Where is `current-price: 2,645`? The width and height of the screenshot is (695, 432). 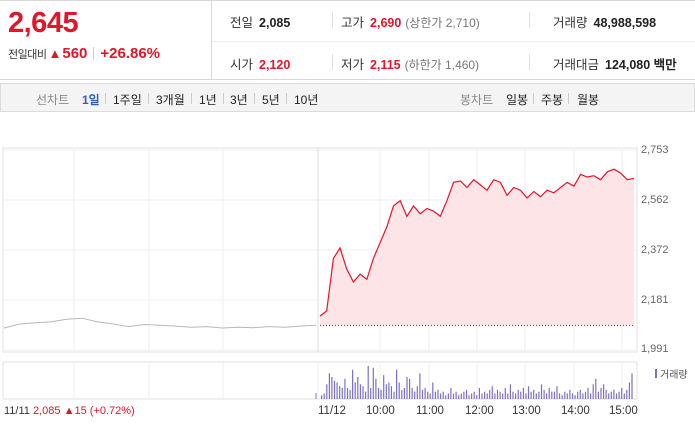
current-price: 2,645 is located at coordinates (43, 23).